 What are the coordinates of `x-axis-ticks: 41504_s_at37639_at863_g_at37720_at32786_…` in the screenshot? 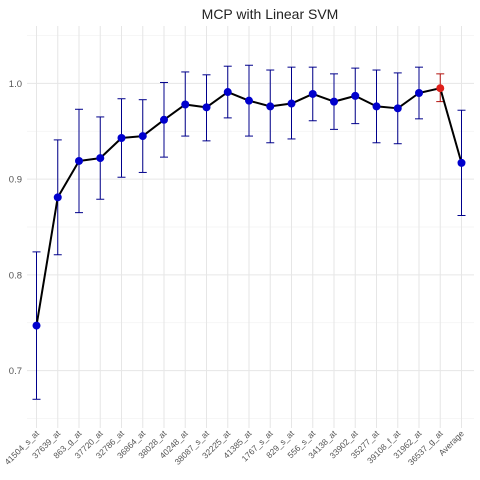 It's located at (234, 447).